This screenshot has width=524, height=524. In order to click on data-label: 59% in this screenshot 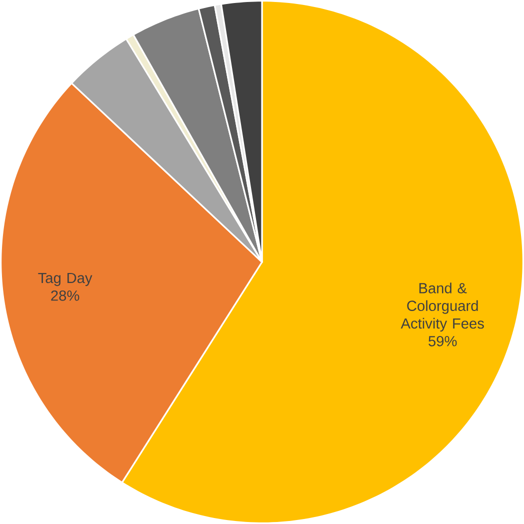, I will do `click(442, 341)`.